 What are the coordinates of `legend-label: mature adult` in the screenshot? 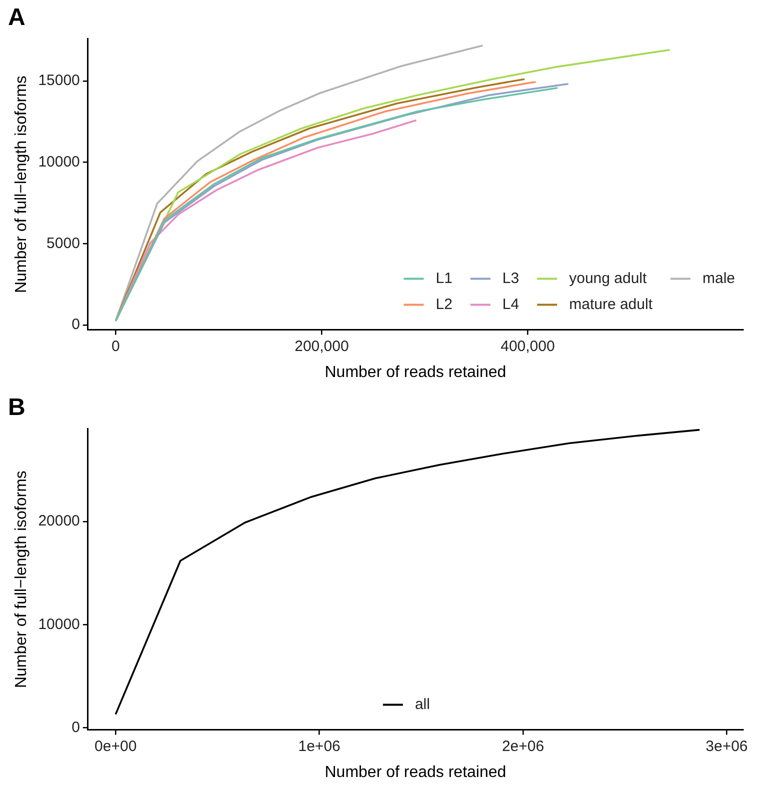 It's located at (611, 304).